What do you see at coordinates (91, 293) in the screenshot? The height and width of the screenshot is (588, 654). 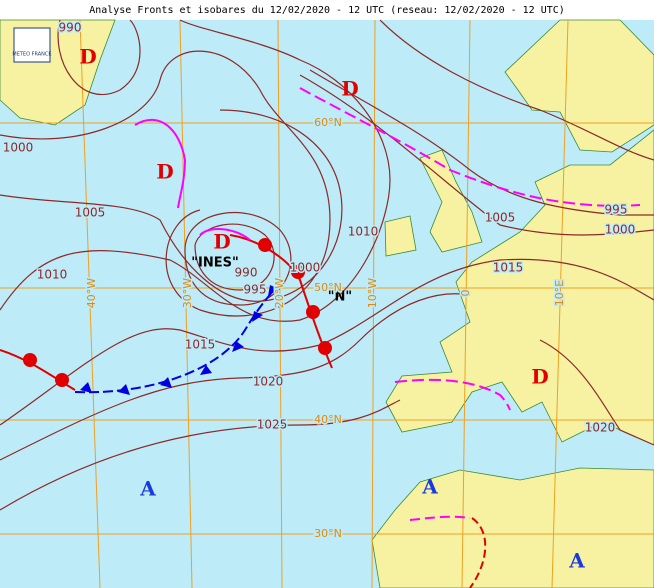 I see `longitude-label: 40°W` at bounding box center [91, 293].